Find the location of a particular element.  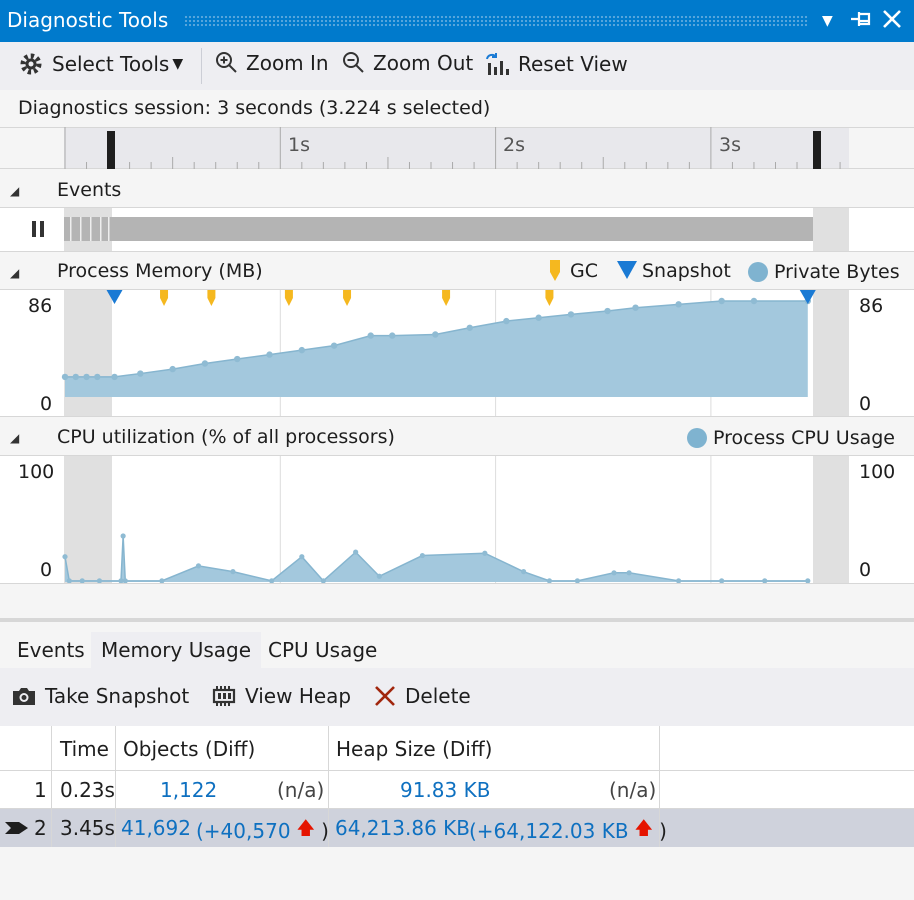

pause-icon is located at coordinates (39, 231).